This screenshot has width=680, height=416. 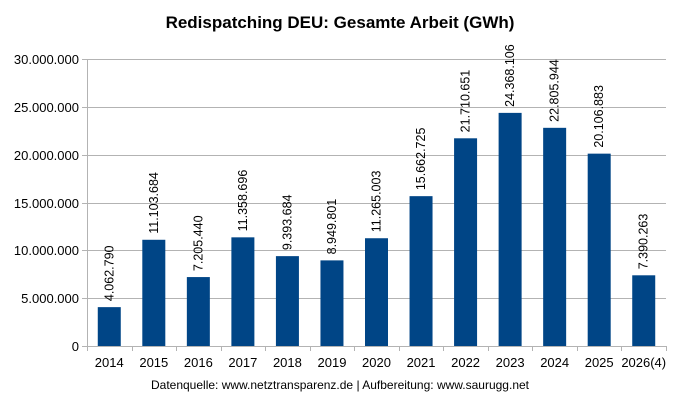 What do you see at coordinates (555, 90) in the screenshot?
I see `data-label: 22.805.944` at bounding box center [555, 90].